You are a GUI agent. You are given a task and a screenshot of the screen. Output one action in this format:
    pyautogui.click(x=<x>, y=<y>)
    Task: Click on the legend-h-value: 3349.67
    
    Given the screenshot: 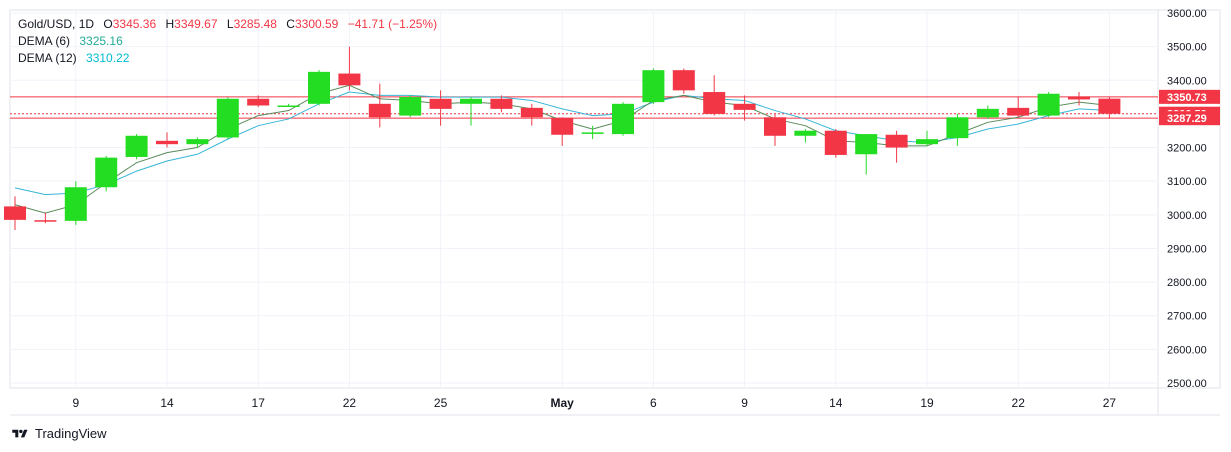 What is the action you would take?
    pyautogui.click(x=196, y=24)
    